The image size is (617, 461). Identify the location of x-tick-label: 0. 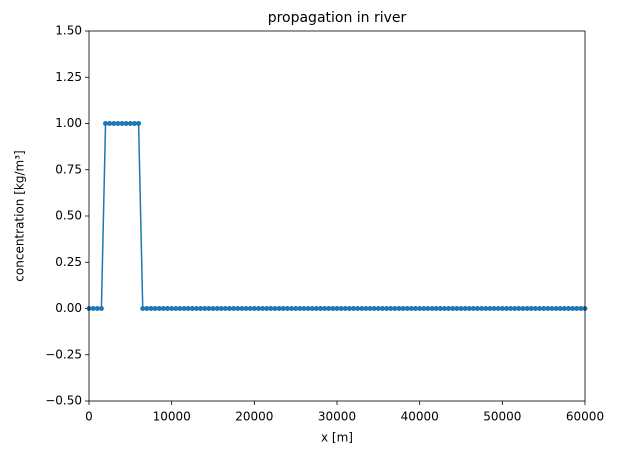
(89, 417).